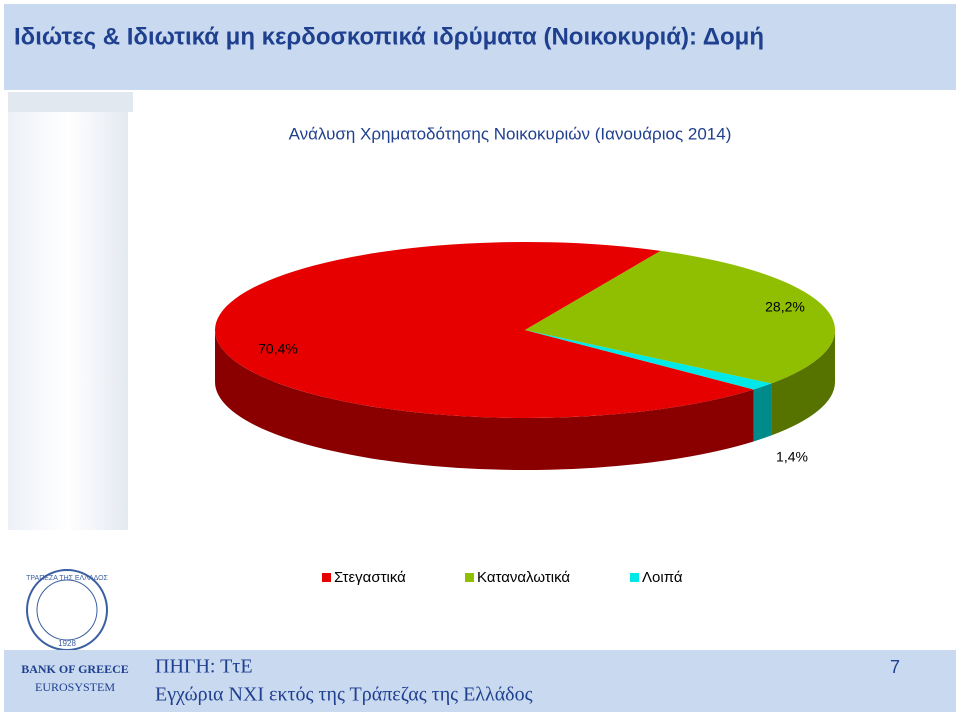 The height and width of the screenshot is (721, 960). What do you see at coordinates (67, 643) in the screenshot?
I see `logo-year: 1928` at bounding box center [67, 643].